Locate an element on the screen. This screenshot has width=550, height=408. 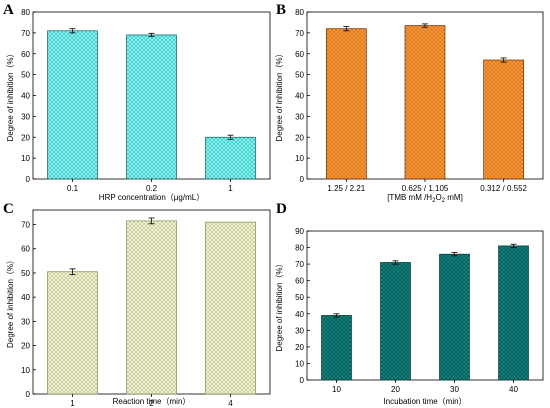
x-tick-label: 40 is located at coordinates (513, 389).